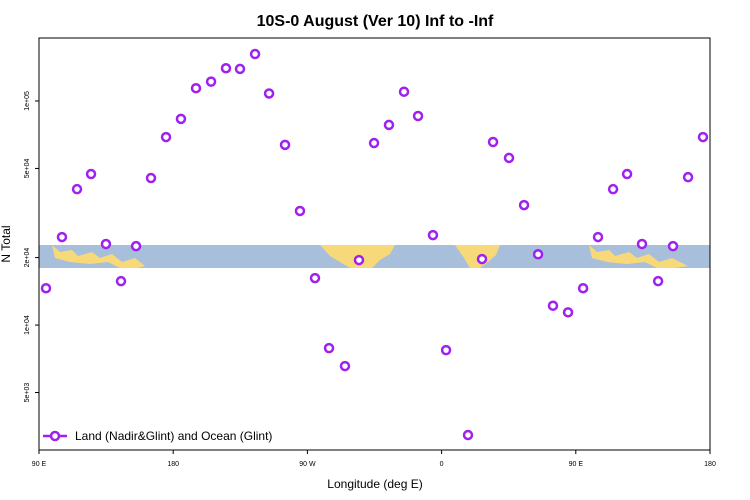 The image size is (750, 500). Describe the element at coordinates (6, 243) in the screenshot. I see `y-axis-label: N Total` at that location.